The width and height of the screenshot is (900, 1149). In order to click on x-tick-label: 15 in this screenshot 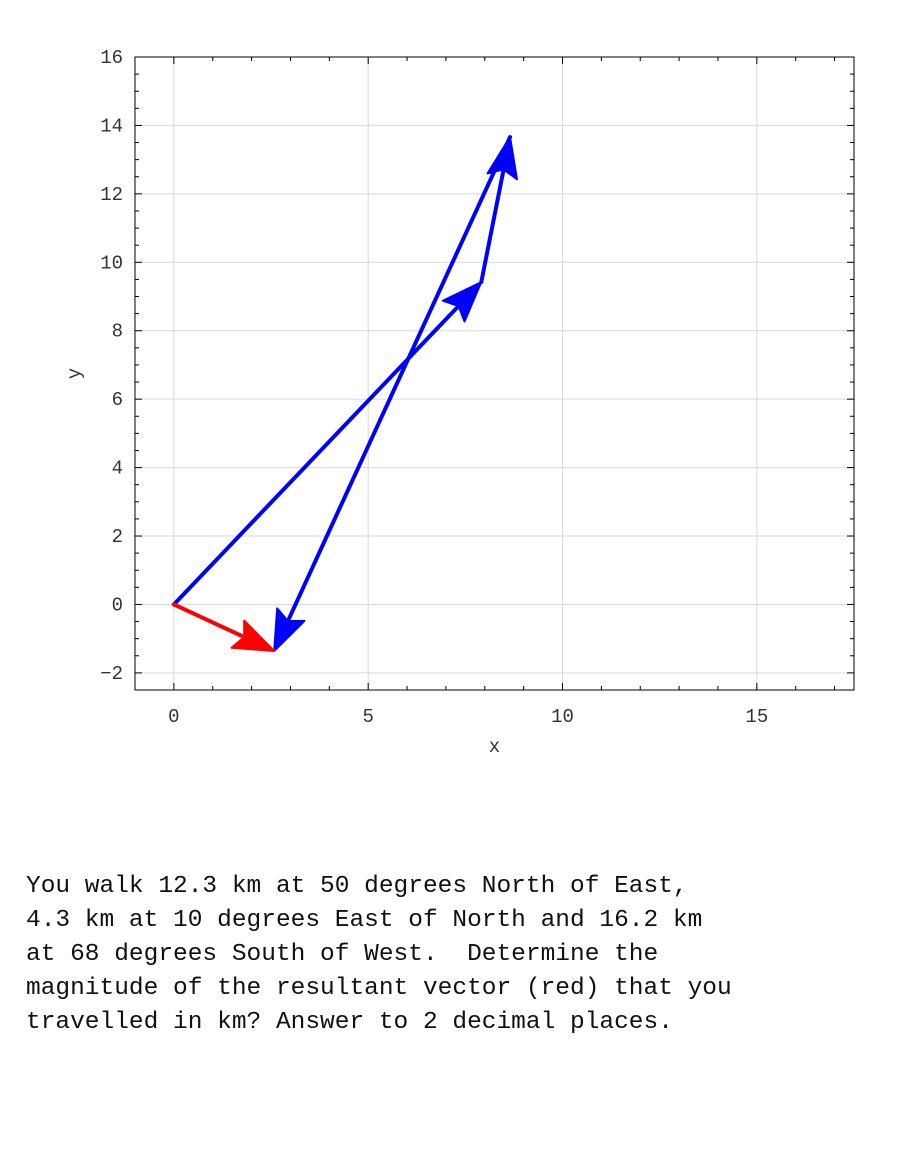, I will do `click(756, 717)`.